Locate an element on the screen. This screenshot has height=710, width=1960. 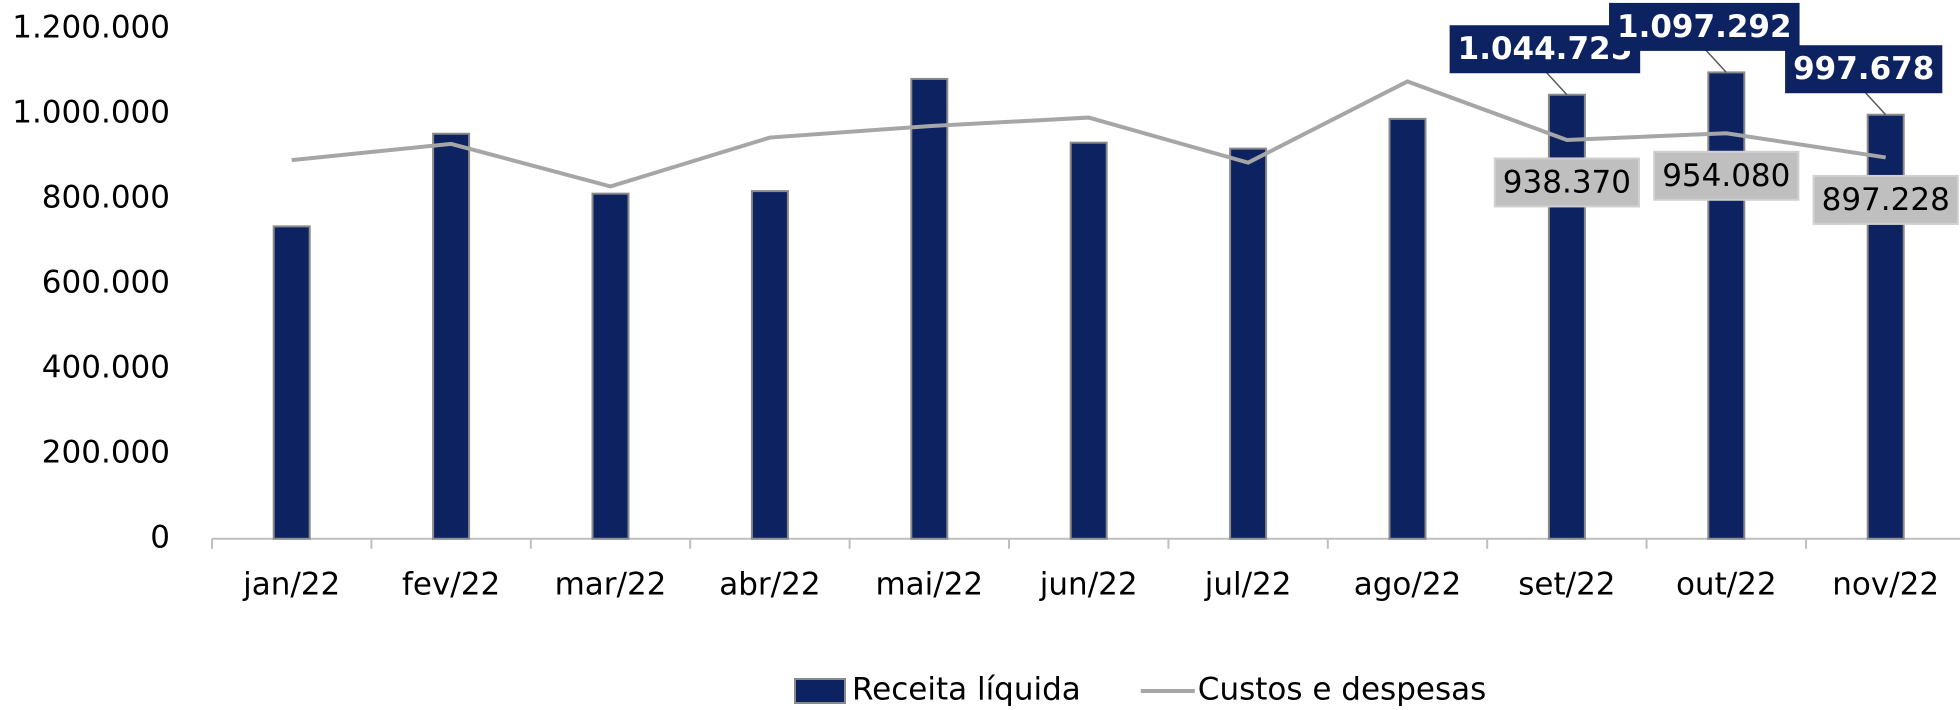
data-label: 938.370 is located at coordinates (1567, 182).